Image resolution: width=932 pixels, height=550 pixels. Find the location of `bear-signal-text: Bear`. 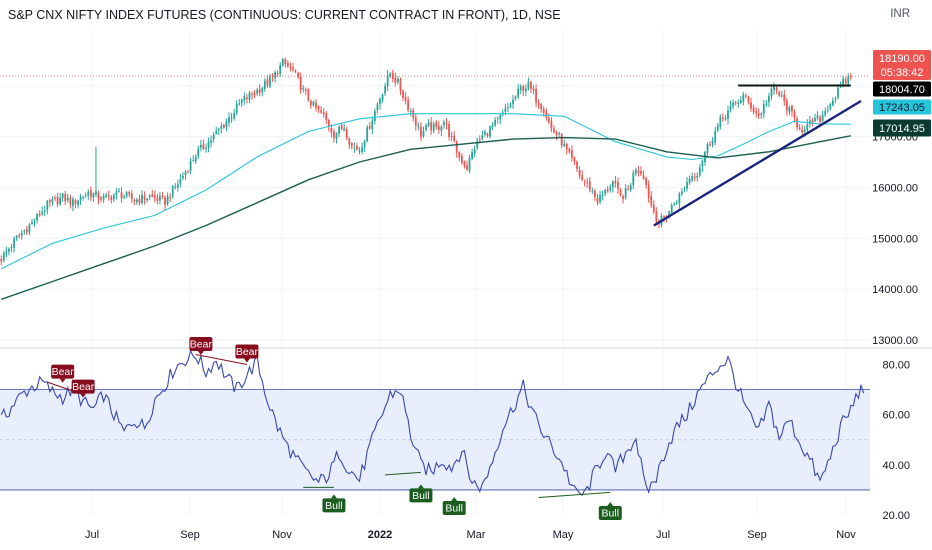

bear-signal-text: Bear is located at coordinates (83, 387).